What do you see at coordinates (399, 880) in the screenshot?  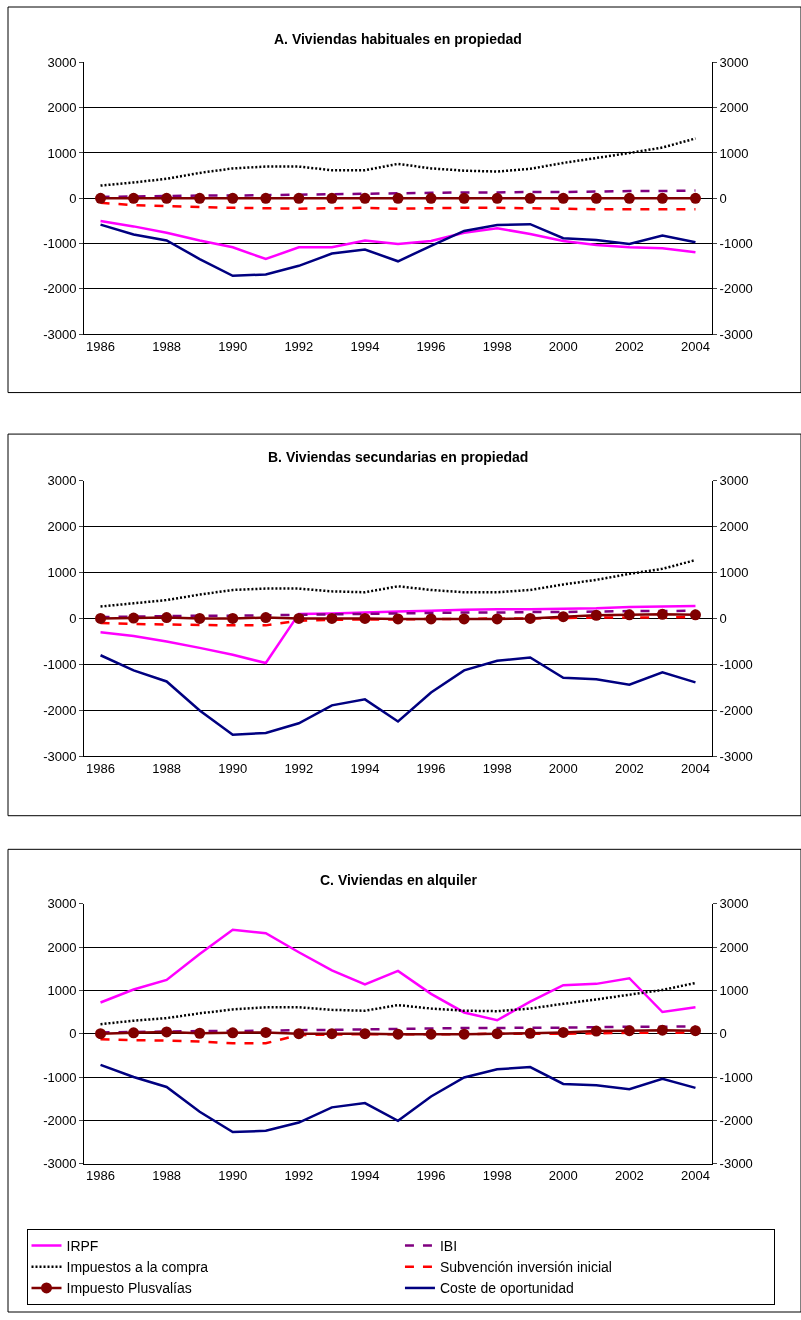 I see `chart-title: C. Viviendas en alquiler` at bounding box center [399, 880].